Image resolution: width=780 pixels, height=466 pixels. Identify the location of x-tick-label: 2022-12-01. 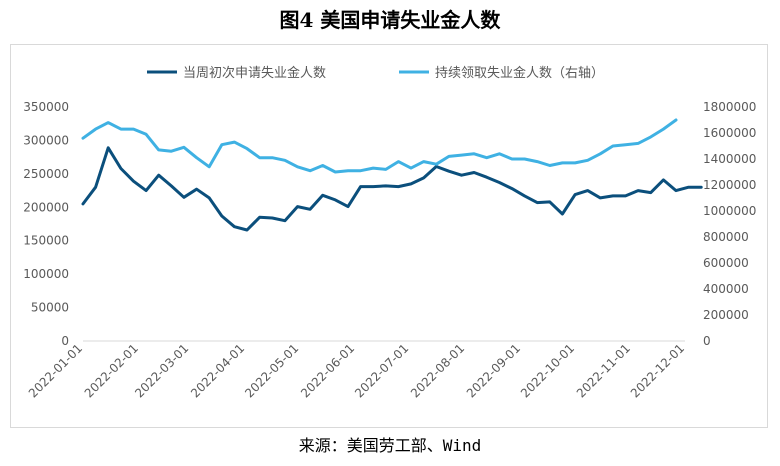
(657, 370).